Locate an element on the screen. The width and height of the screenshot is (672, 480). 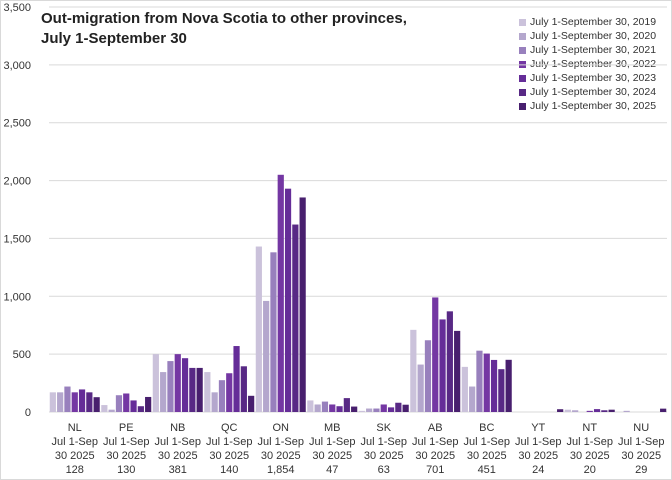
x-value-label: 128 is located at coordinates (75, 470).